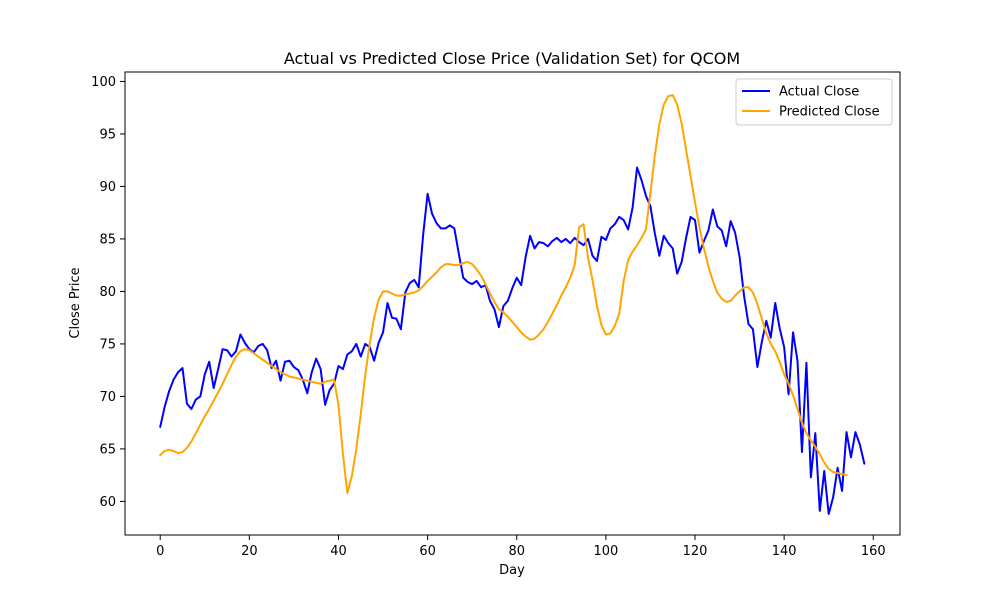 Image resolution: width=1000 pixels, height=600 pixels. What do you see at coordinates (107, 449) in the screenshot?
I see `y-tick-label: 65` at bounding box center [107, 449].